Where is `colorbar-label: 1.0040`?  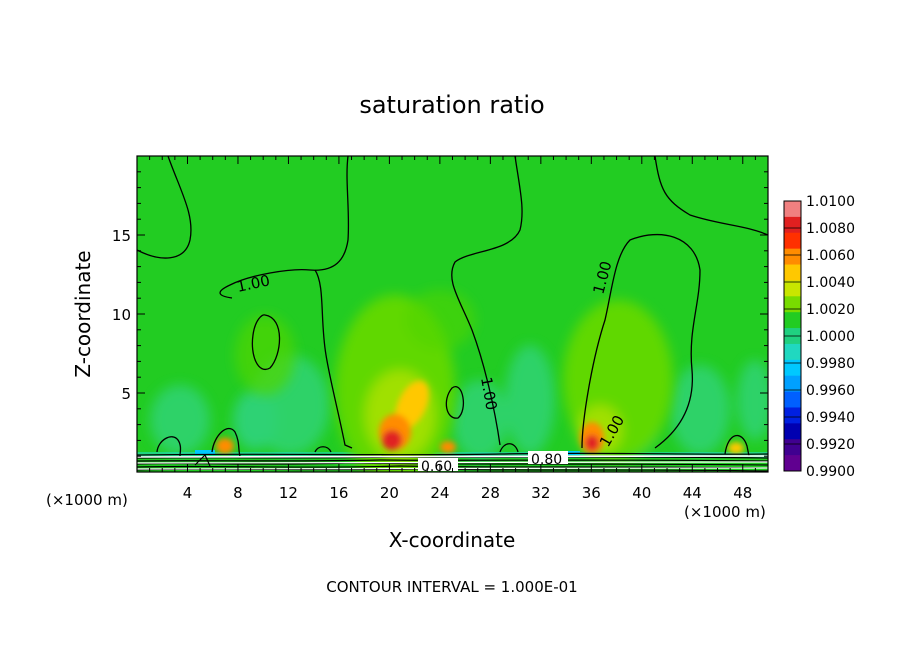 colorbar-label: 1.0040 is located at coordinates (830, 283).